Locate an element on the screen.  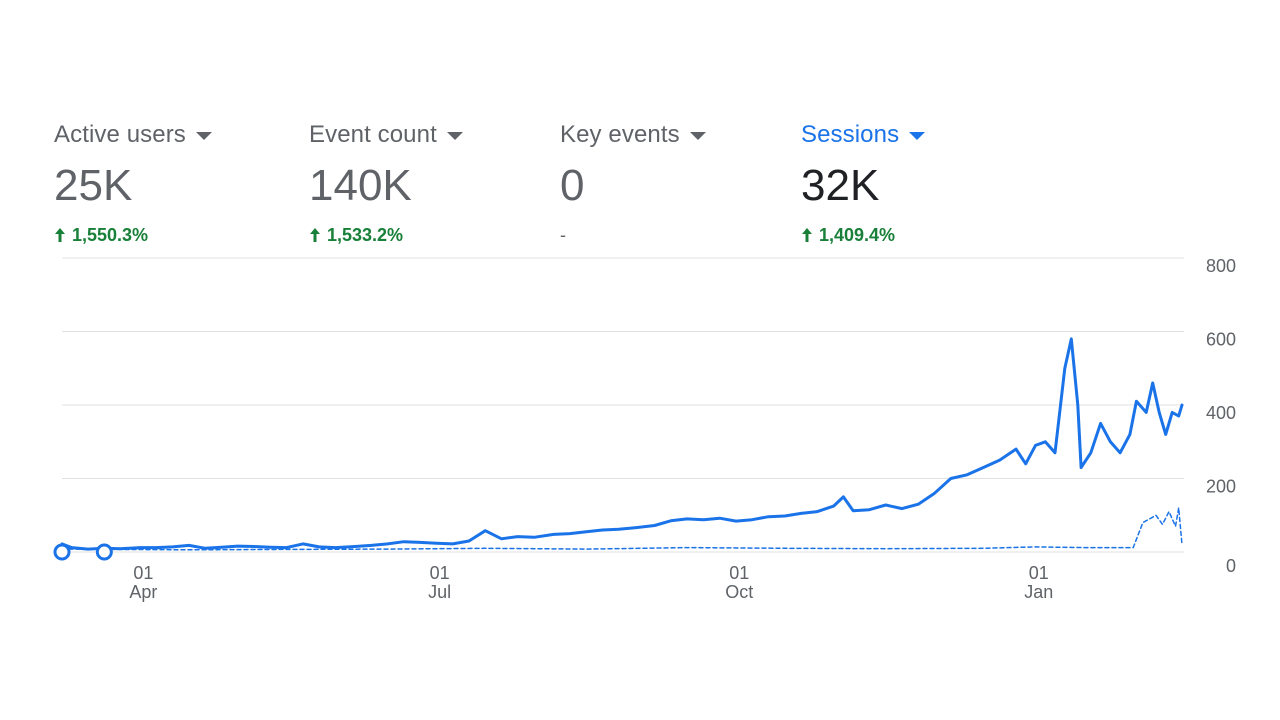
metric-change-value: 1,550.3% is located at coordinates (110, 234).